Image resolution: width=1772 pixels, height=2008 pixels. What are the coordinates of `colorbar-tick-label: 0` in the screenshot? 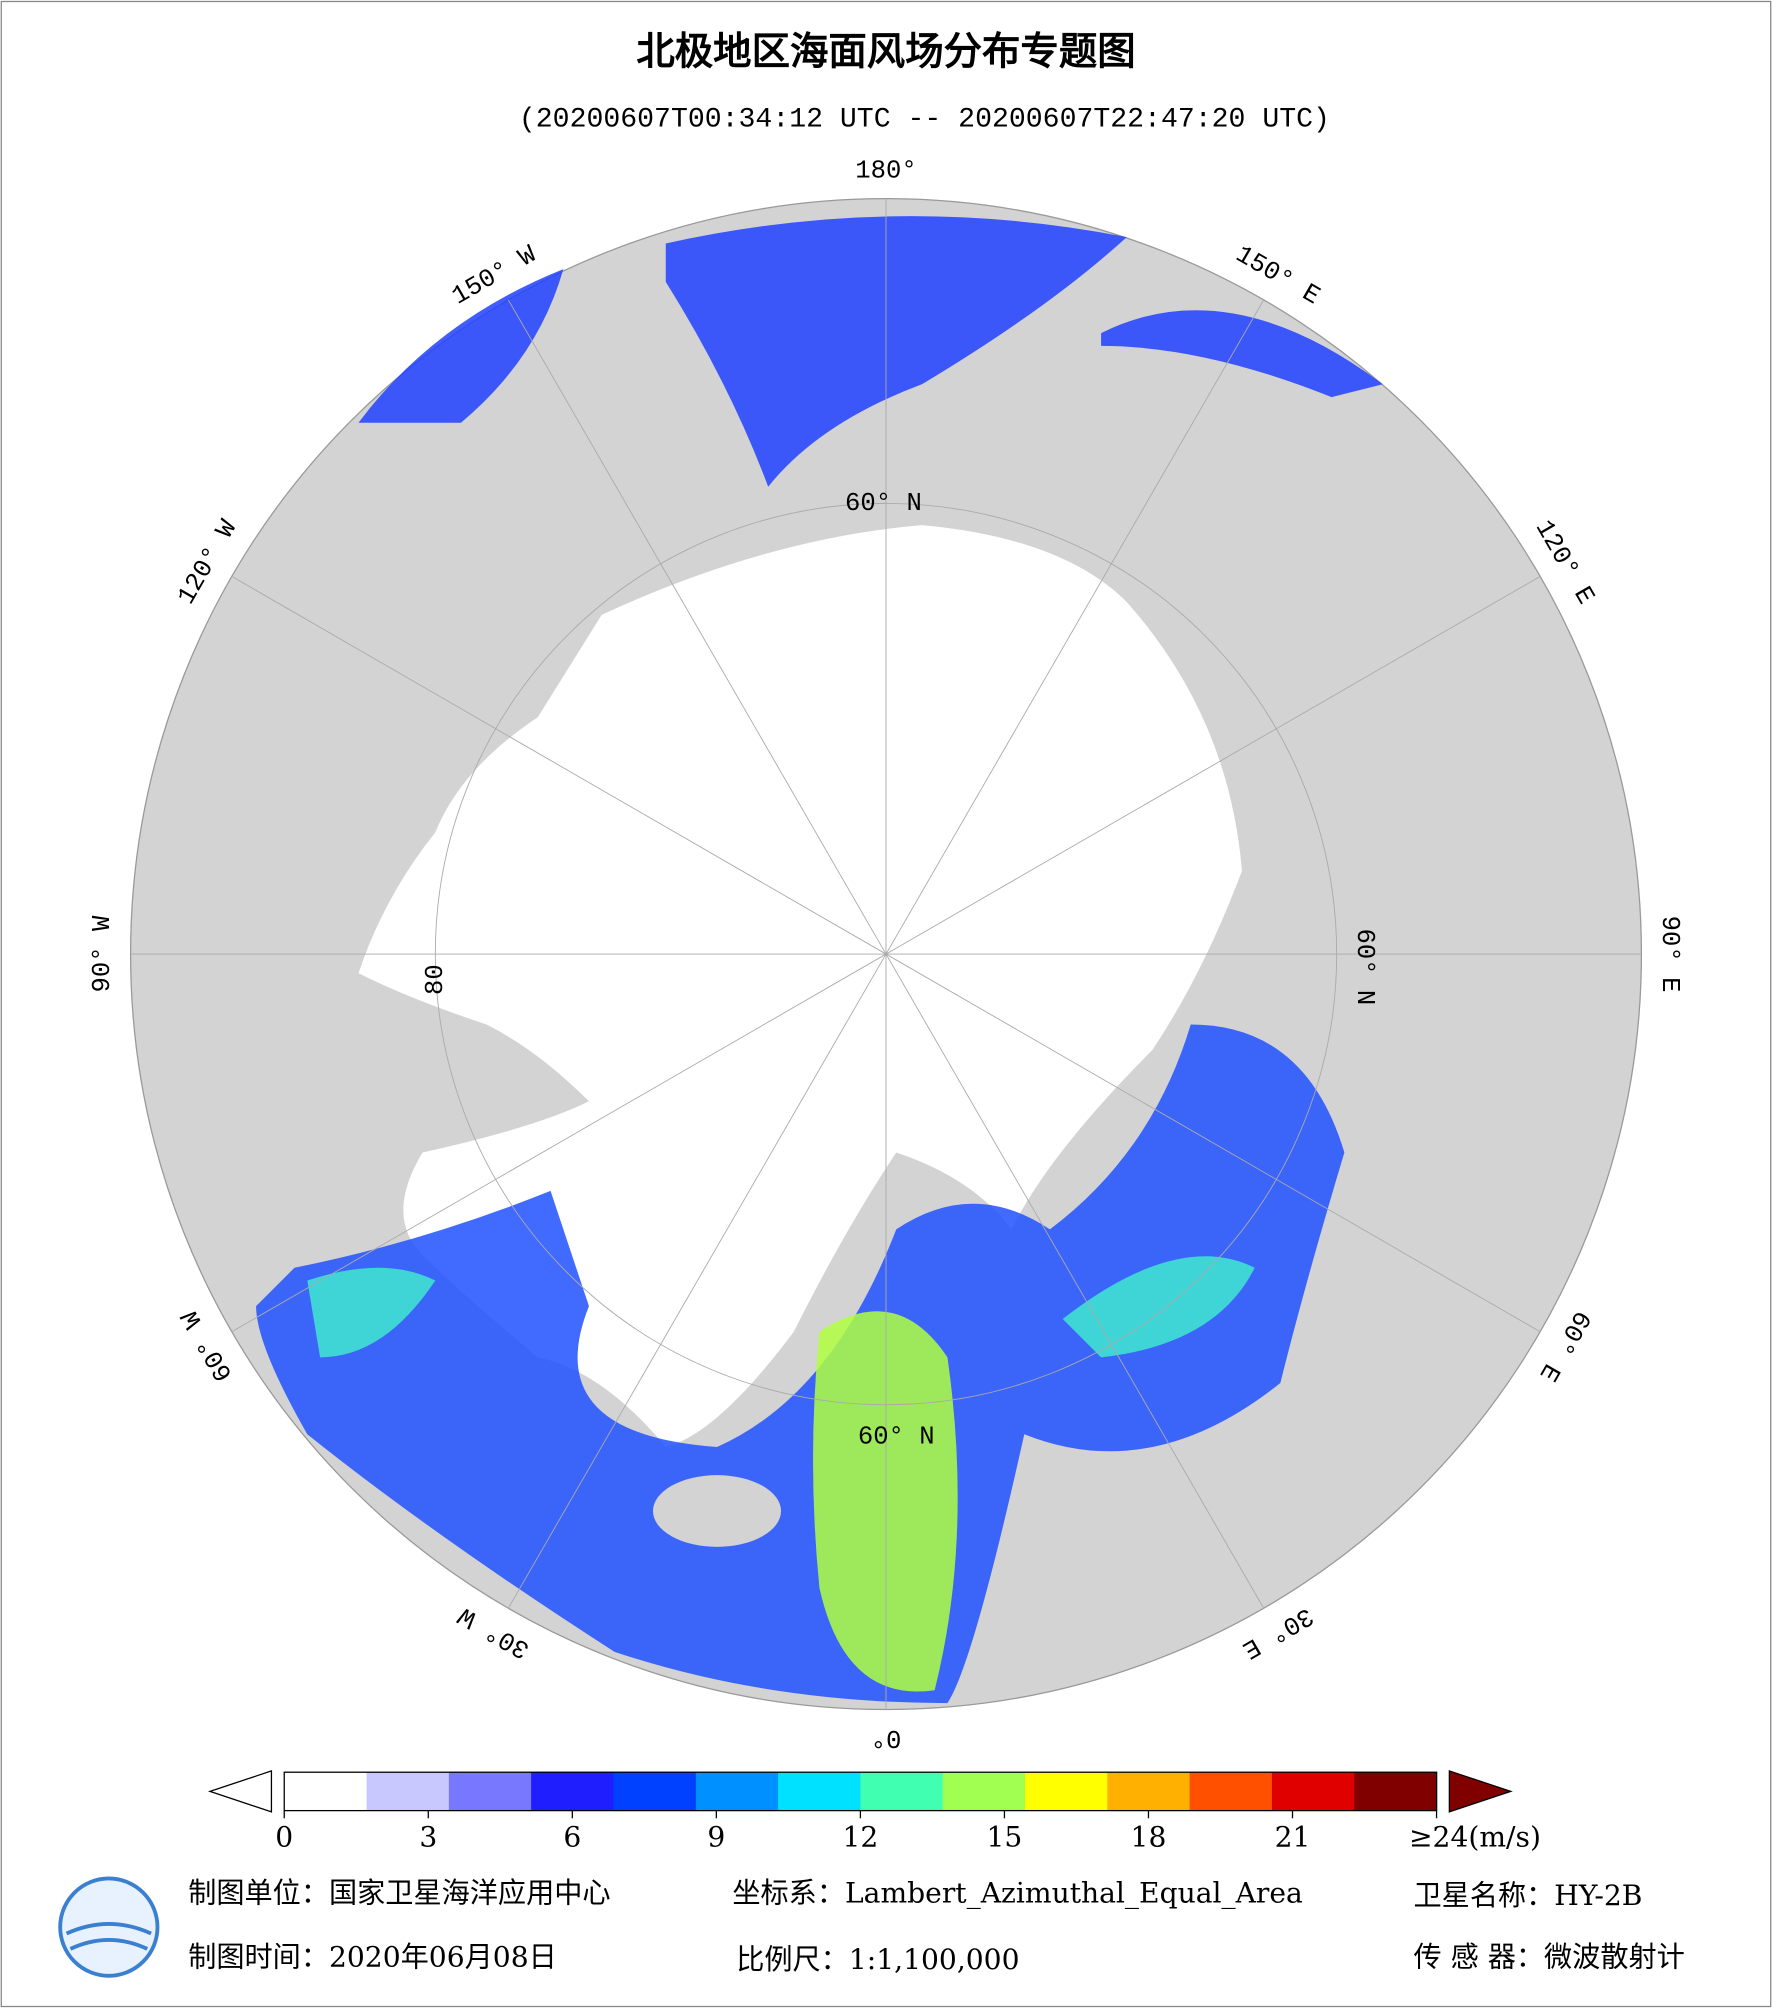 It's located at (284, 1836).